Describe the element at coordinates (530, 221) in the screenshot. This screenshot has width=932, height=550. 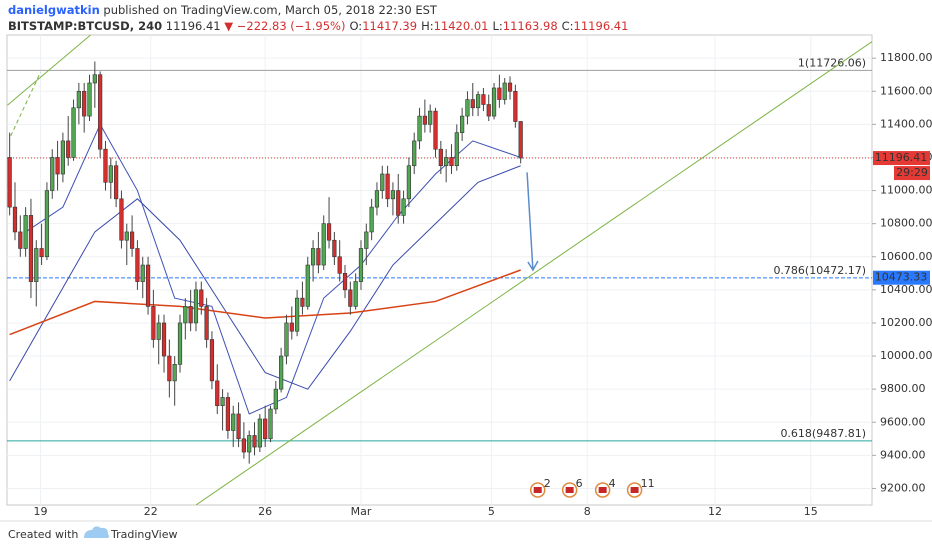
I see `arrow` at that location.